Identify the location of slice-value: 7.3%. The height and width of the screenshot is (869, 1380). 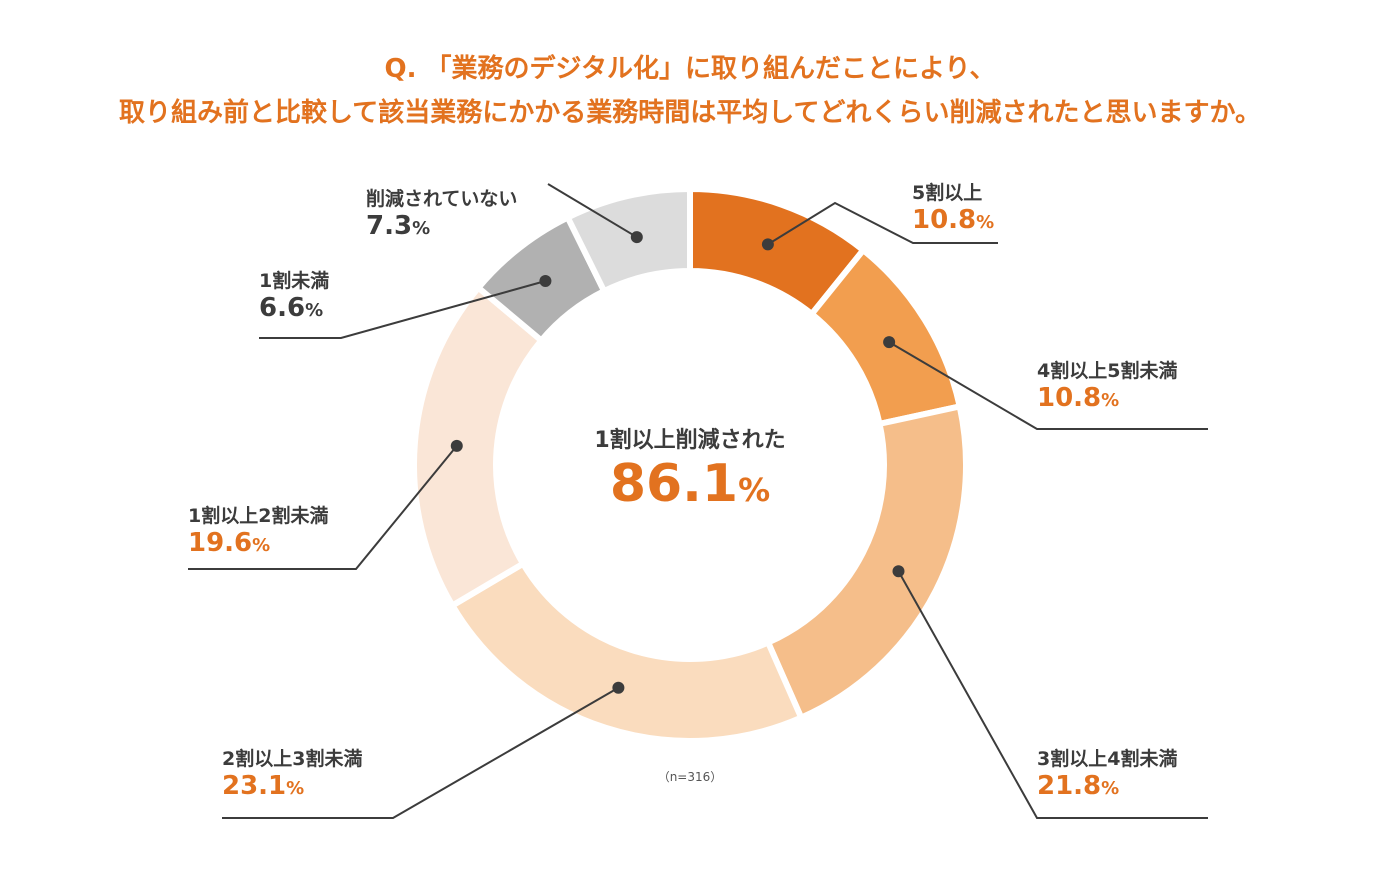
(398, 225).